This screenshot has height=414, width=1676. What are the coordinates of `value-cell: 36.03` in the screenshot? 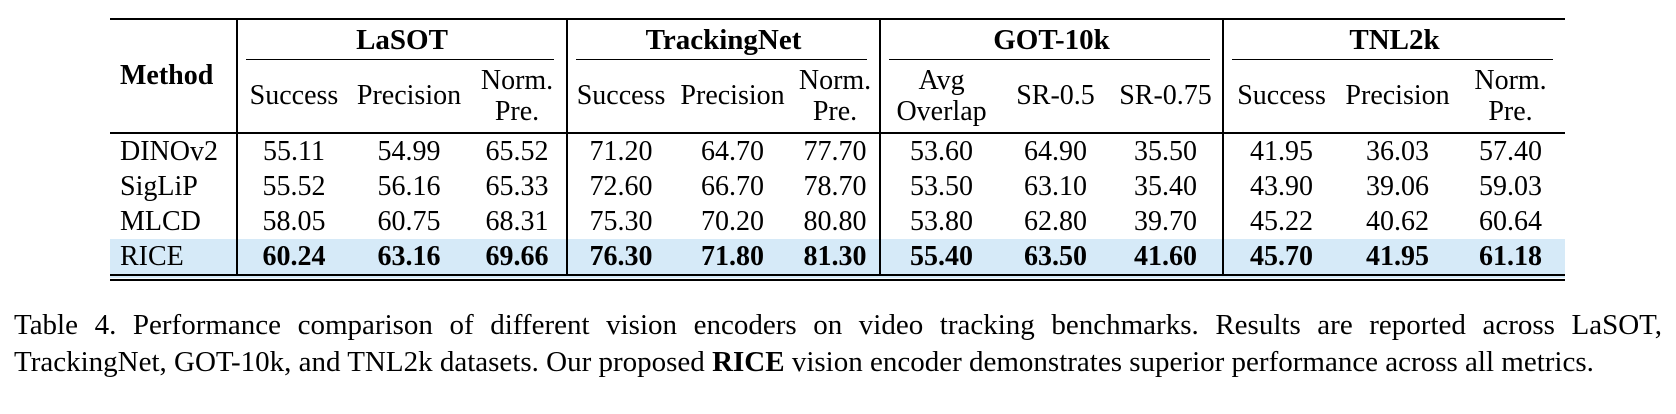 It's located at (1398, 151).